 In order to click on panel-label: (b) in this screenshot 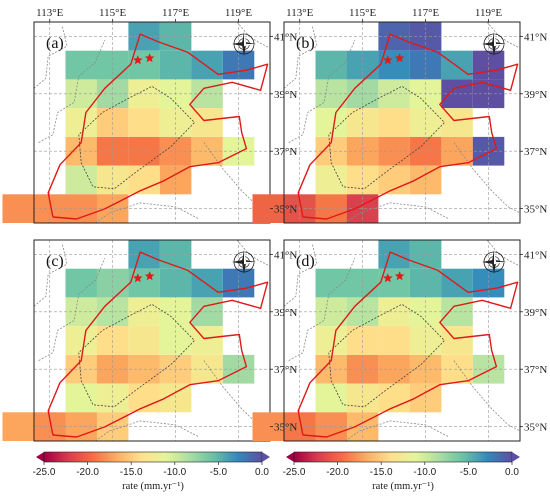, I will do `click(305, 43)`.